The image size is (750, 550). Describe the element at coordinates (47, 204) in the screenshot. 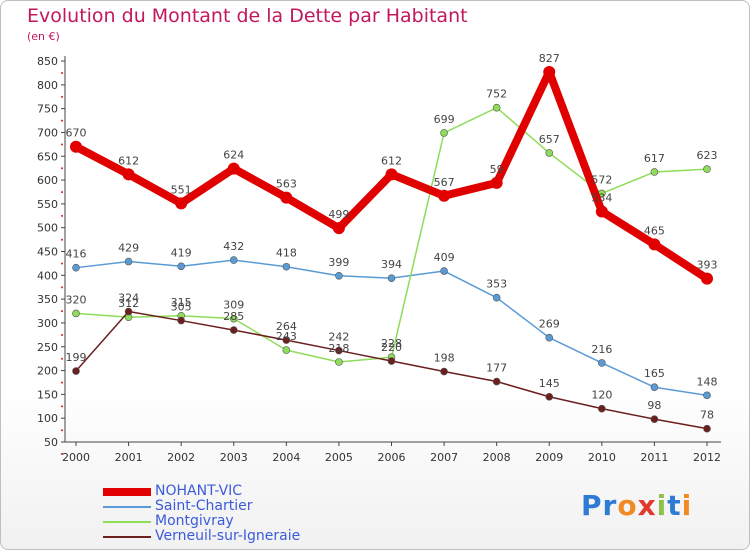

I see `y-tick-label: 550` at that location.